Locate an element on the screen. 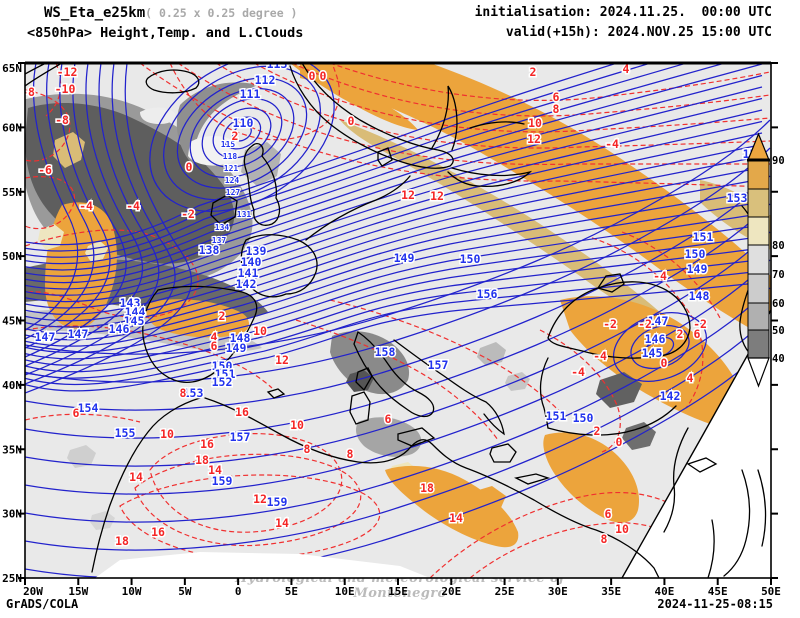 The height and width of the screenshot is (618, 800). height-label: 158 is located at coordinates (385, 352).